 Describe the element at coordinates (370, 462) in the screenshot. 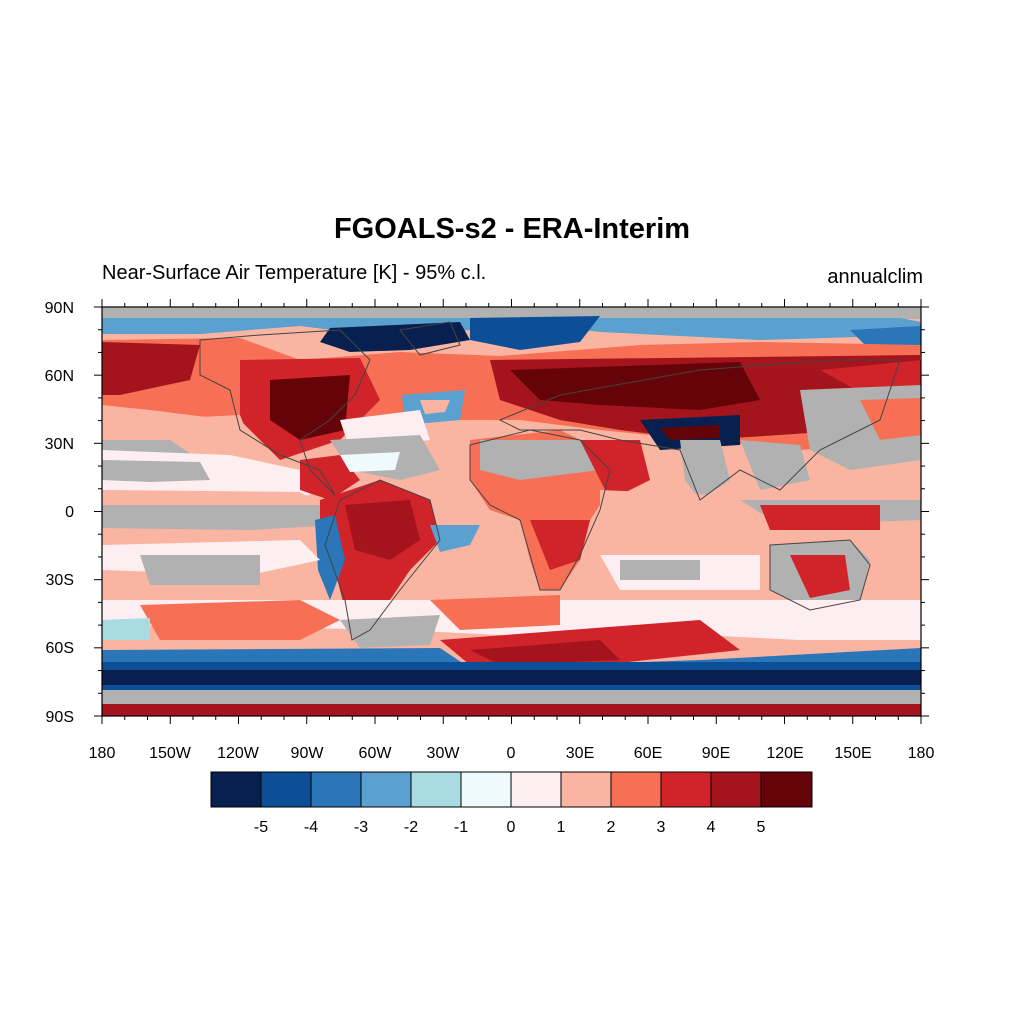

I see `caribbean-pale` at that location.